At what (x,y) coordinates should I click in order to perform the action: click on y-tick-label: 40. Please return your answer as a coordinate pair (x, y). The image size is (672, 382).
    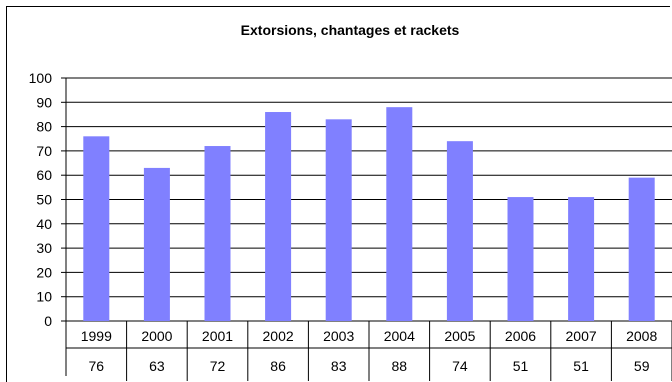
    Looking at the image, I should click on (44, 224).